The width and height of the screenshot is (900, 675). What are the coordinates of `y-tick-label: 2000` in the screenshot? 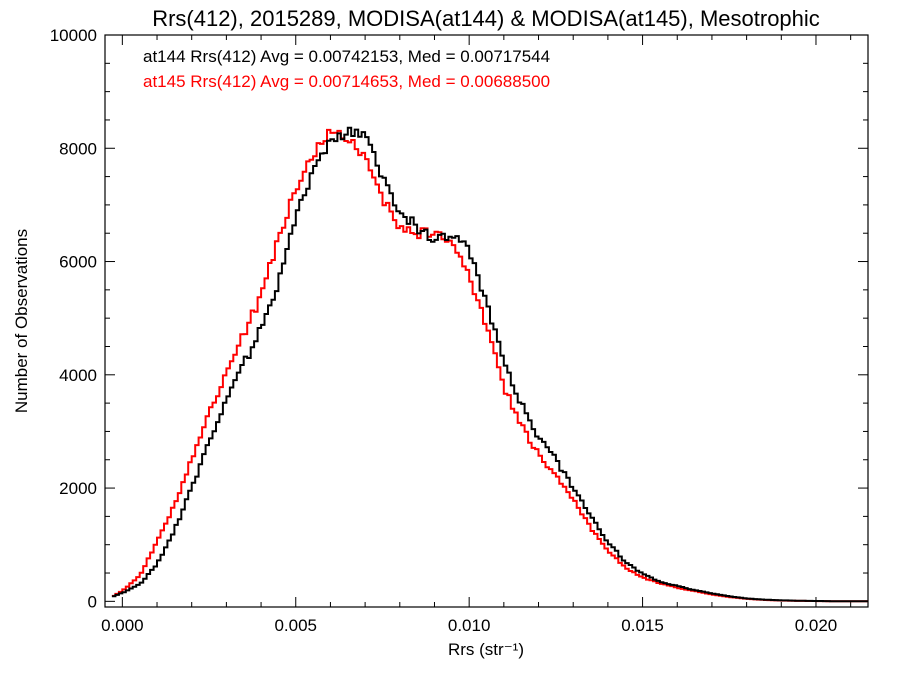 It's located at (78, 488).